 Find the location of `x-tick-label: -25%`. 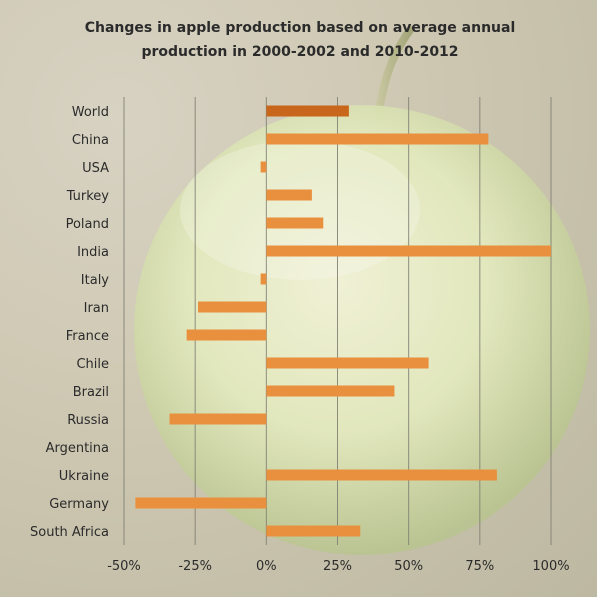

x-tick-label: -25% is located at coordinates (195, 566).